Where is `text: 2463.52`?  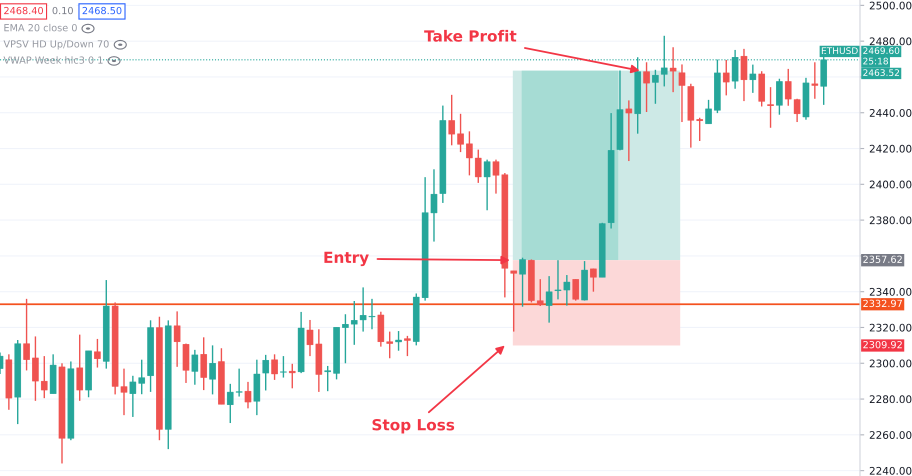 text: 2463.52 is located at coordinates (881, 72).